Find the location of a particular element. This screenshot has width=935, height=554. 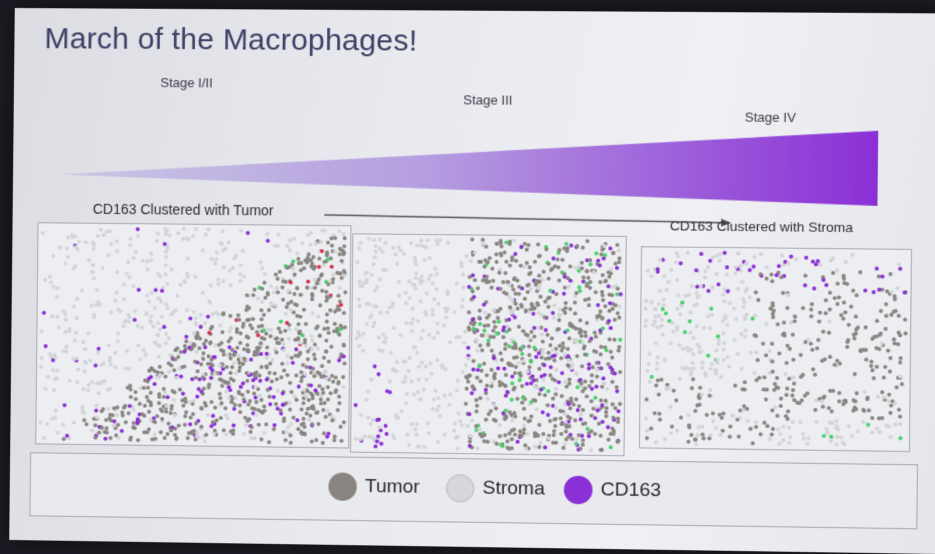

legend-item-cd163: CD163 is located at coordinates (612, 491).